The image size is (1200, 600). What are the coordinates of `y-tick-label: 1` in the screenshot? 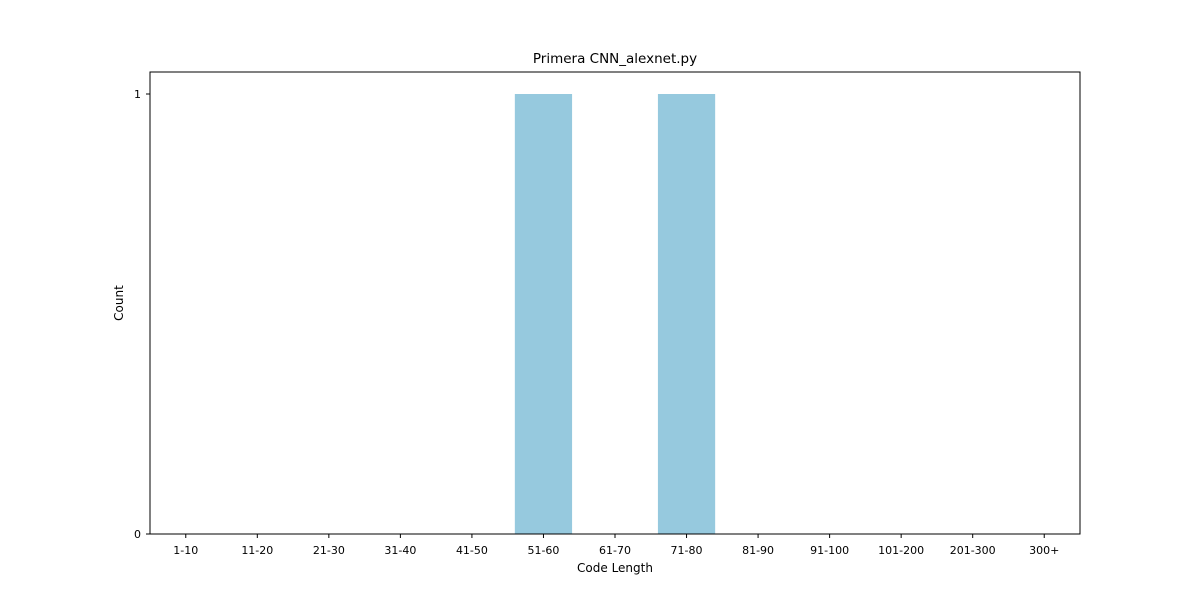 It's located at (137, 94).